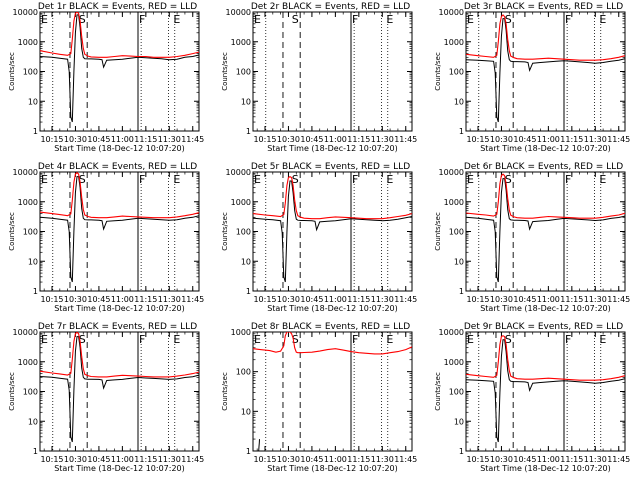  I want to click on chart-title: Det 5r BLACK = Events, RED = LLD, so click(330, 167).